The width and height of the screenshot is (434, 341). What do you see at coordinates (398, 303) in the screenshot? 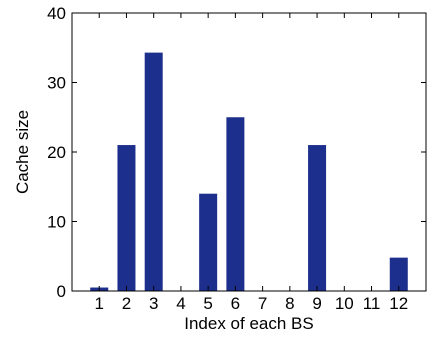
I see `x-tick-label-12: 12` at bounding box center [398, 303].